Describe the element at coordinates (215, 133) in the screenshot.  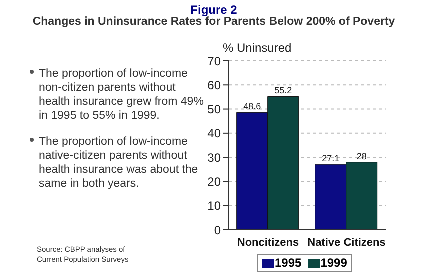
I see `y-tick-label: 40` at that location.